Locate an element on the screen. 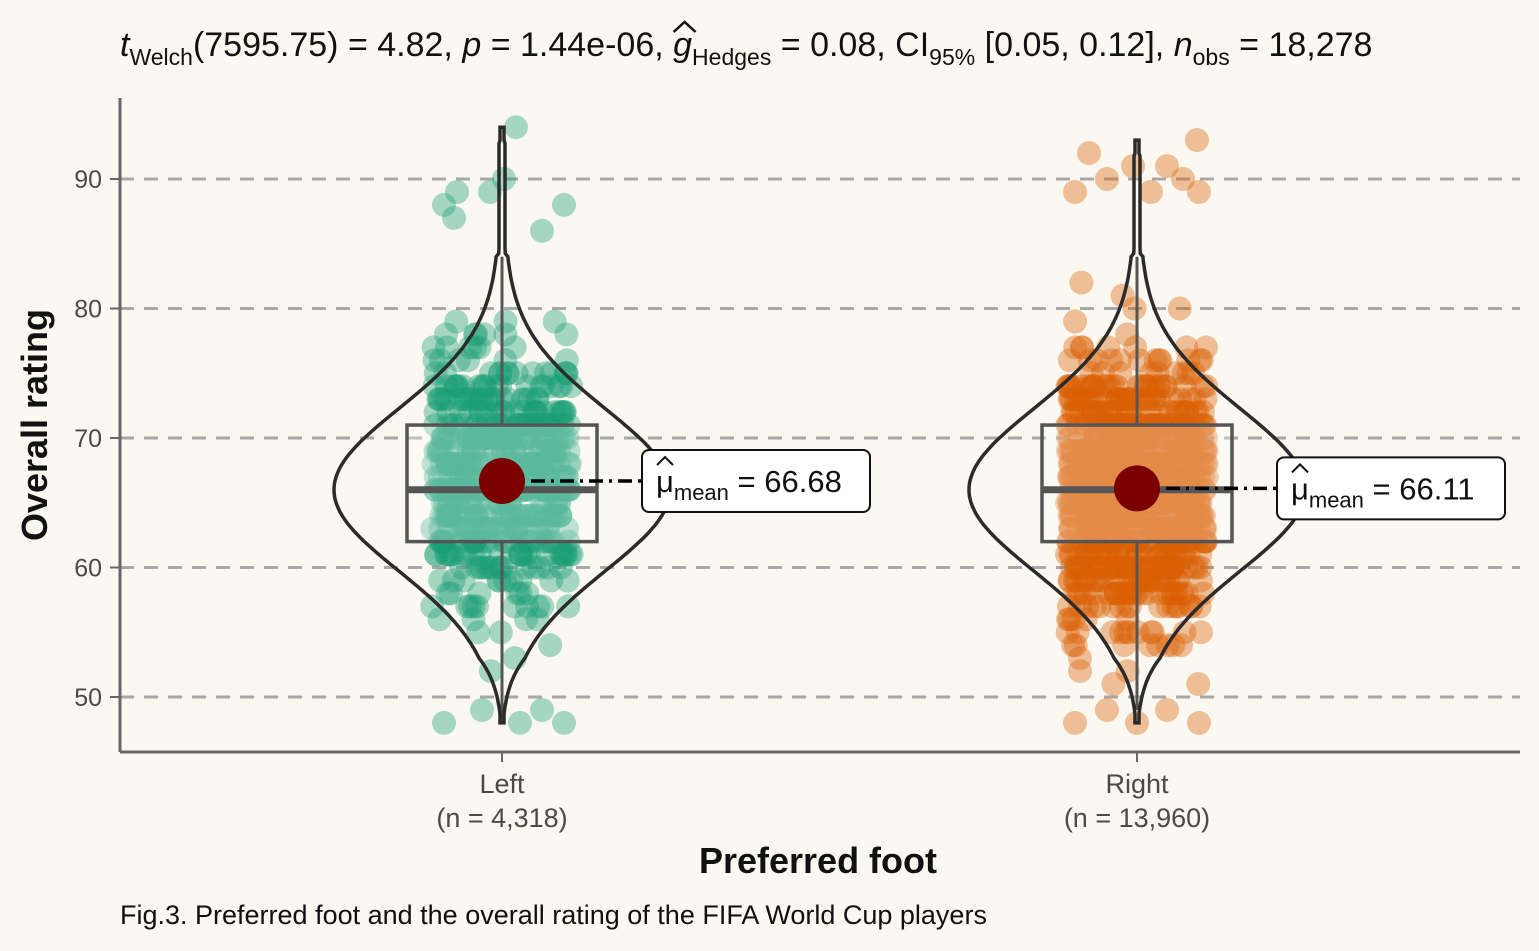 This screenshot has width=1539, height=951. points-right is located at coordinates (1137, 431).